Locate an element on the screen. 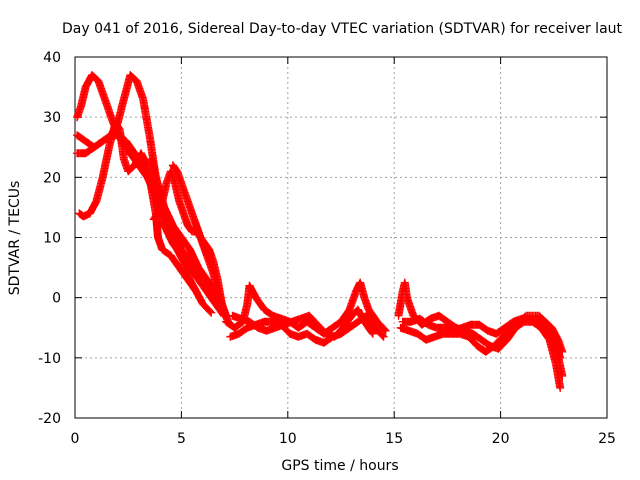 This screenshot has width=640, height=480. y-tick-labels: -20 -10 0 10 20 30 40 is located at coordinates (49, 238).